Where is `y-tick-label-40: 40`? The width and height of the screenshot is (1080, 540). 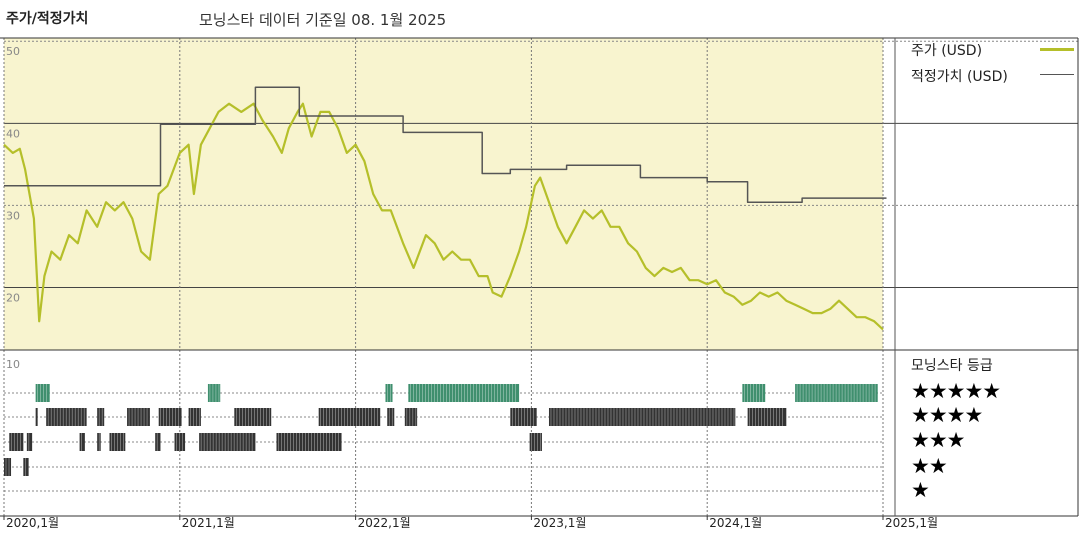
y-tick-label-40: 40 is located at coordinates (13, 133).